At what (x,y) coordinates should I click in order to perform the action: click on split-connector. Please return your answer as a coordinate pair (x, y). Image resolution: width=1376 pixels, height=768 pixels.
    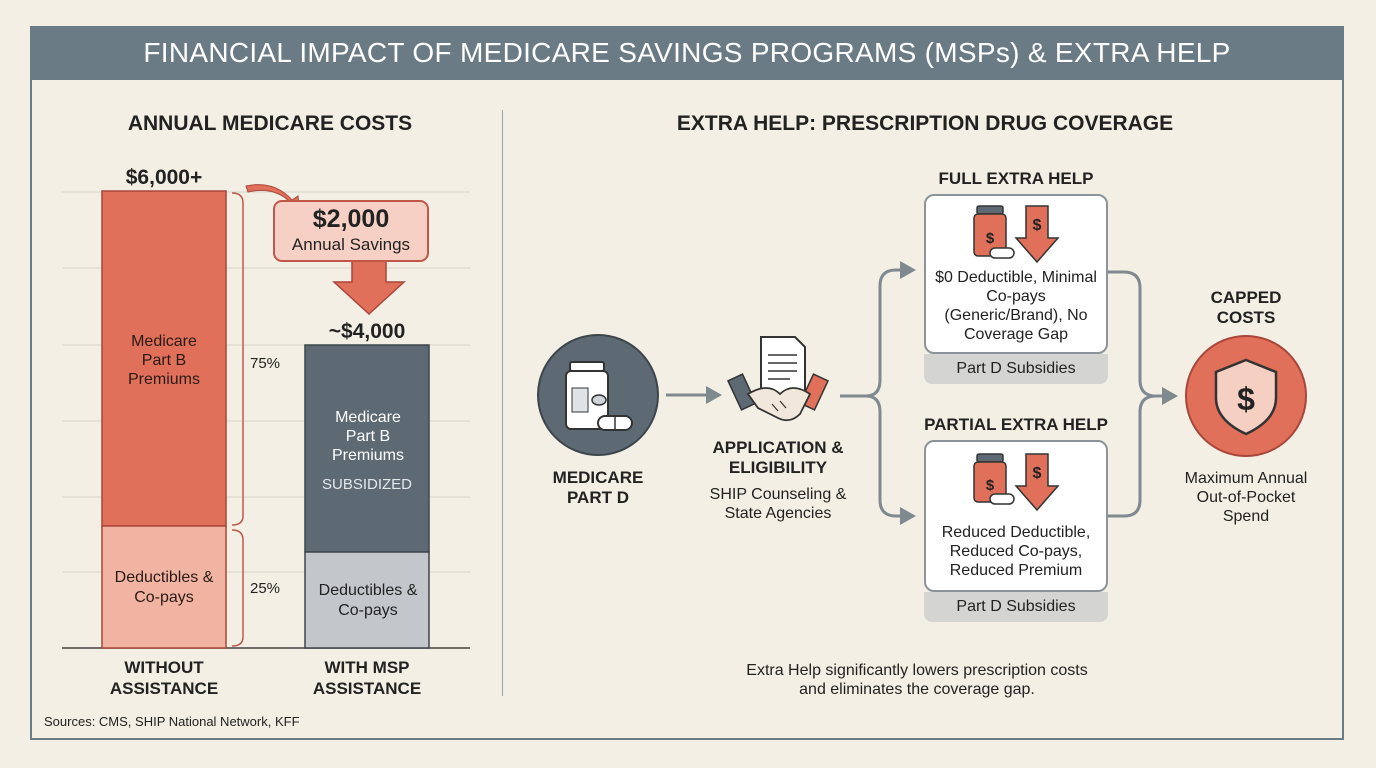
    Looking at the image, I should click on (871, 333).